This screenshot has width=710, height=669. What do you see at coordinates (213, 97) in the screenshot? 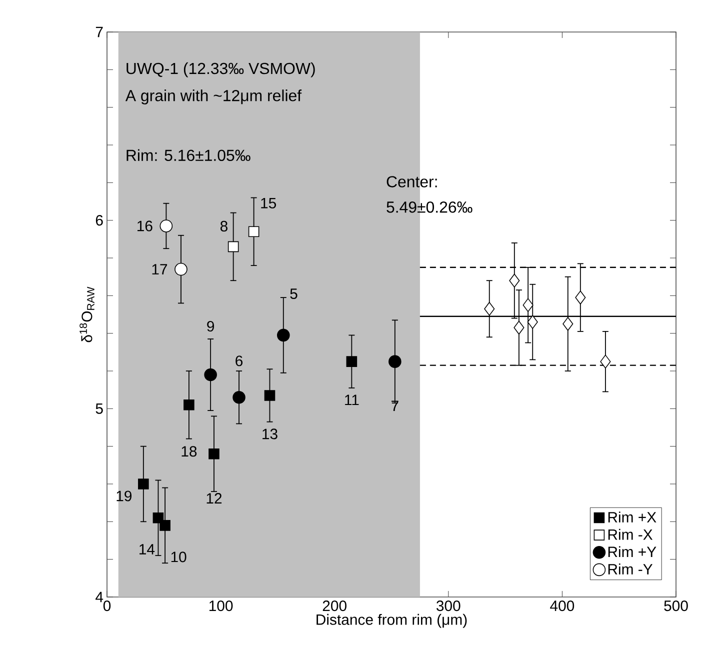
I see `annotation: A grain with ~12μm relief` at bounding box center [213, 97].